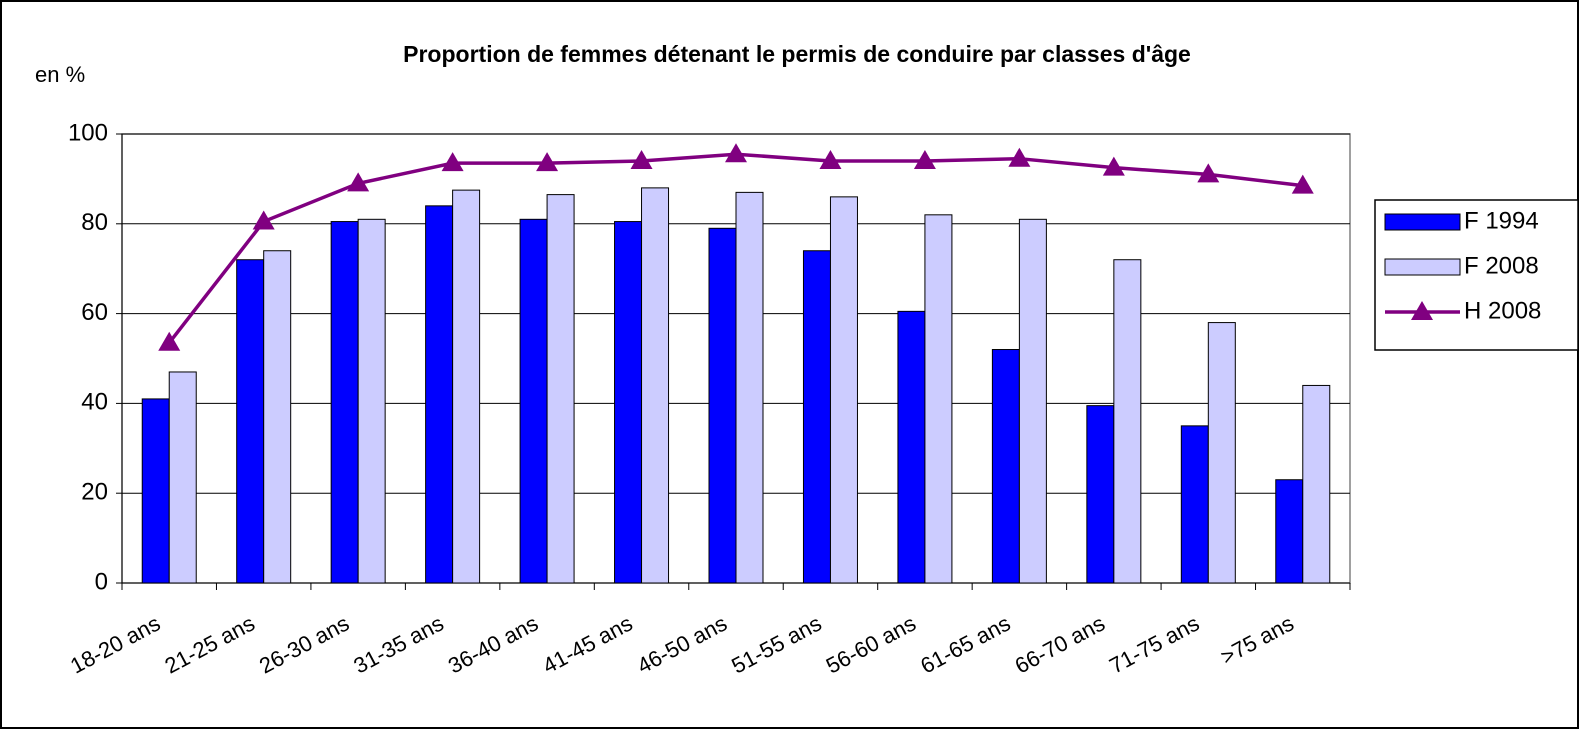 The width and height of the screenshot is (1580, 730). I want to click on y-tick-label: 80, so click(94, 222).